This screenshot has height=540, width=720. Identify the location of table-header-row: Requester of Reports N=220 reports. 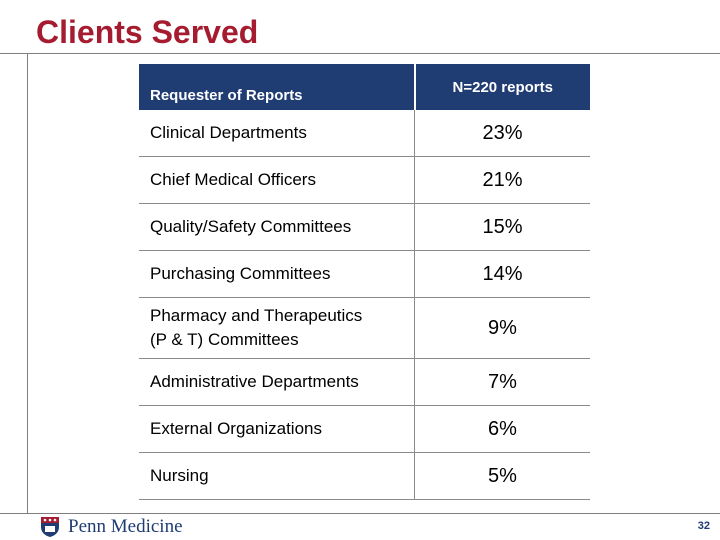
(364, 87).